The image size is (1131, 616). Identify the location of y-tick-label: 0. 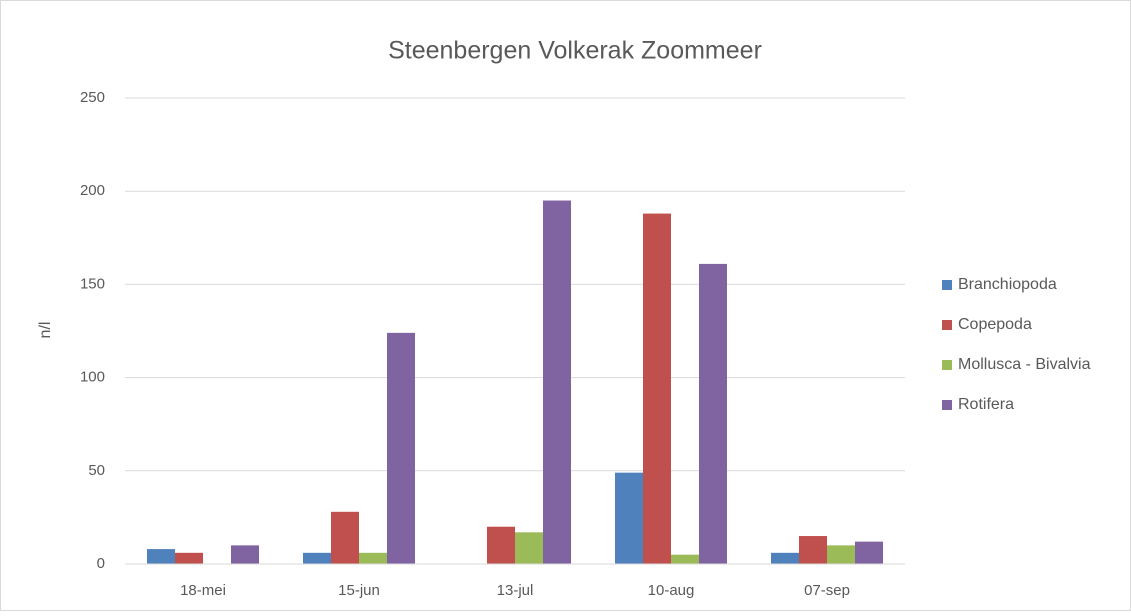
(101, 563).